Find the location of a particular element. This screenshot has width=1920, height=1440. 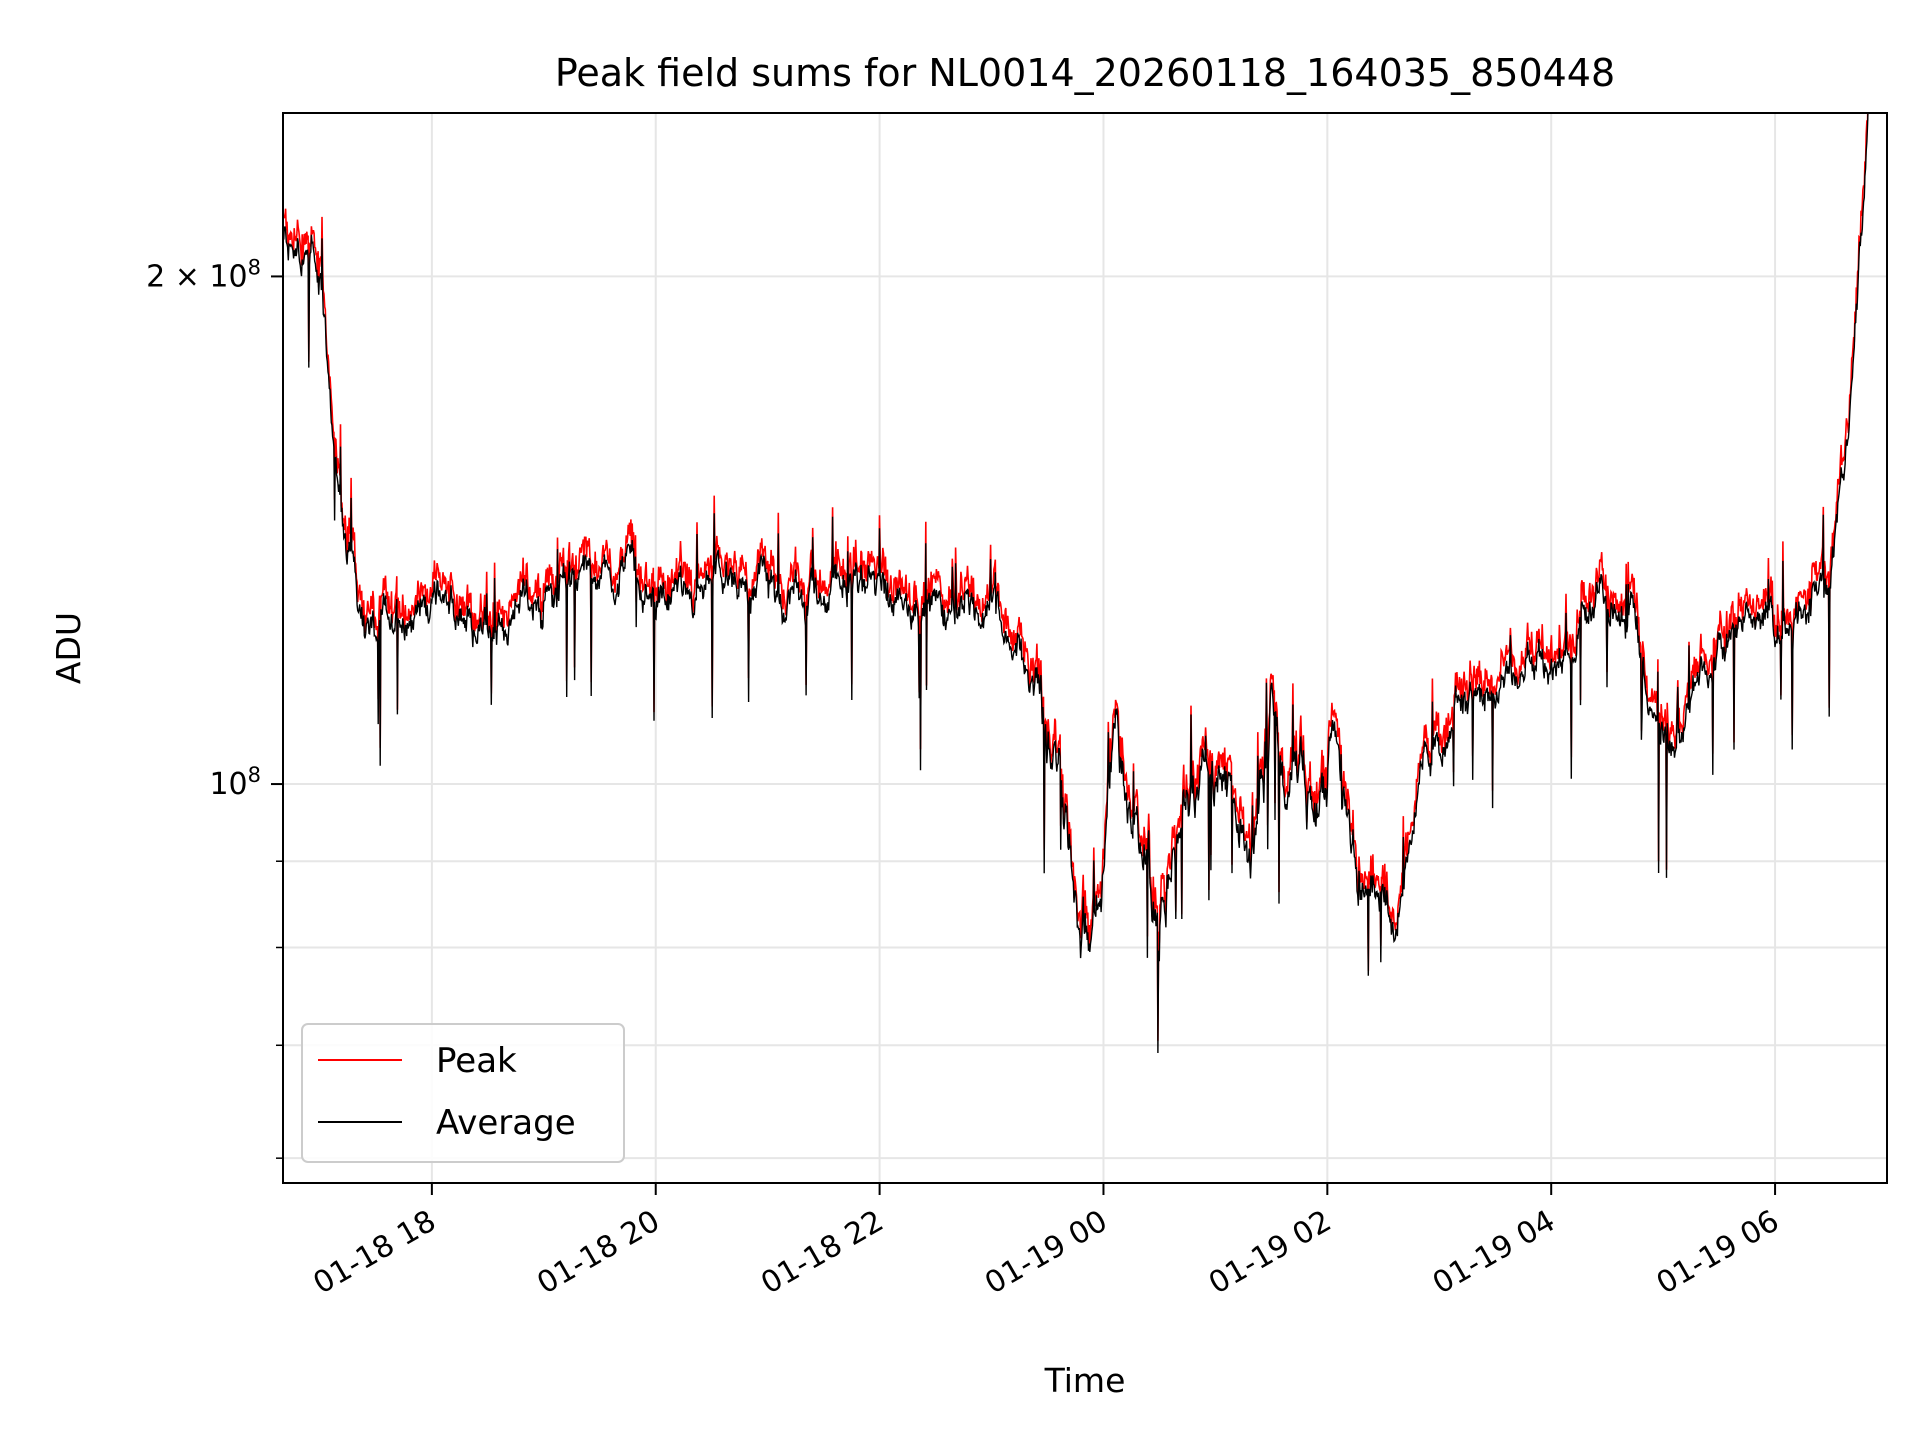

y-axis-label: ADU is located at coordinates (68, 648).